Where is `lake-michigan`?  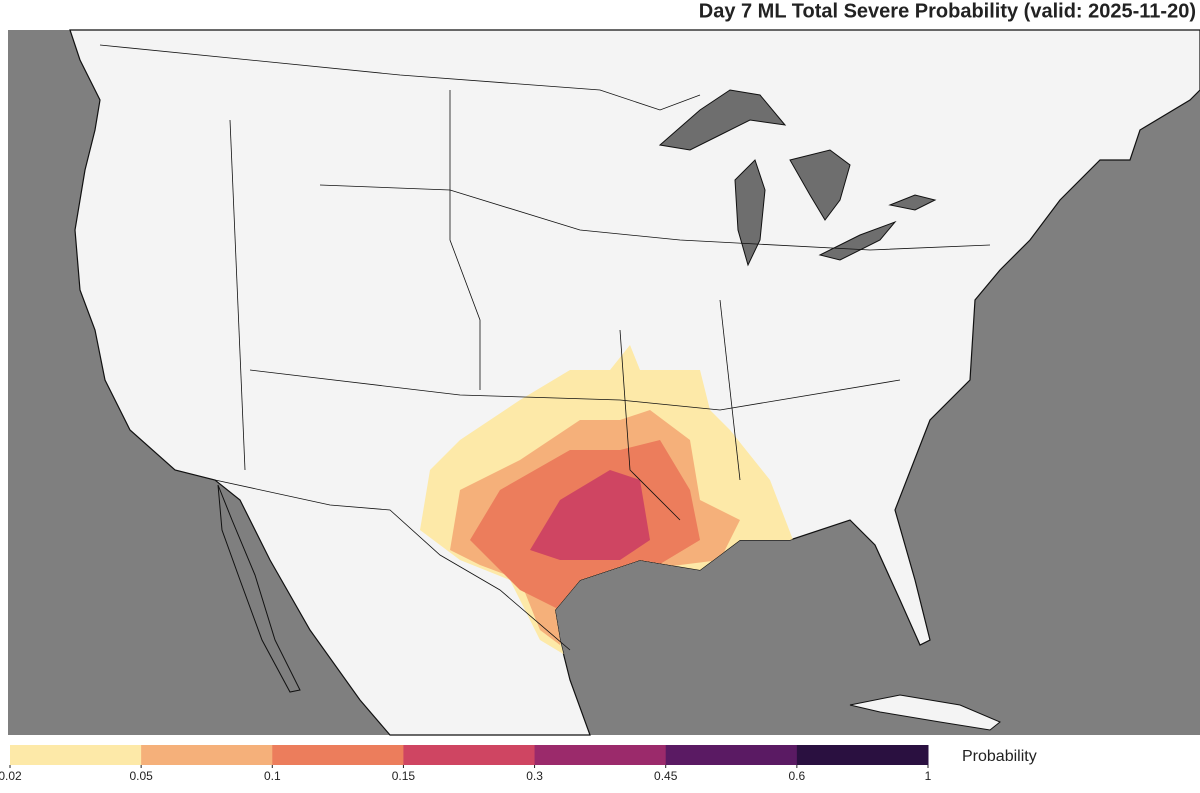
lake-michigan is located at coordinates (750, 213).